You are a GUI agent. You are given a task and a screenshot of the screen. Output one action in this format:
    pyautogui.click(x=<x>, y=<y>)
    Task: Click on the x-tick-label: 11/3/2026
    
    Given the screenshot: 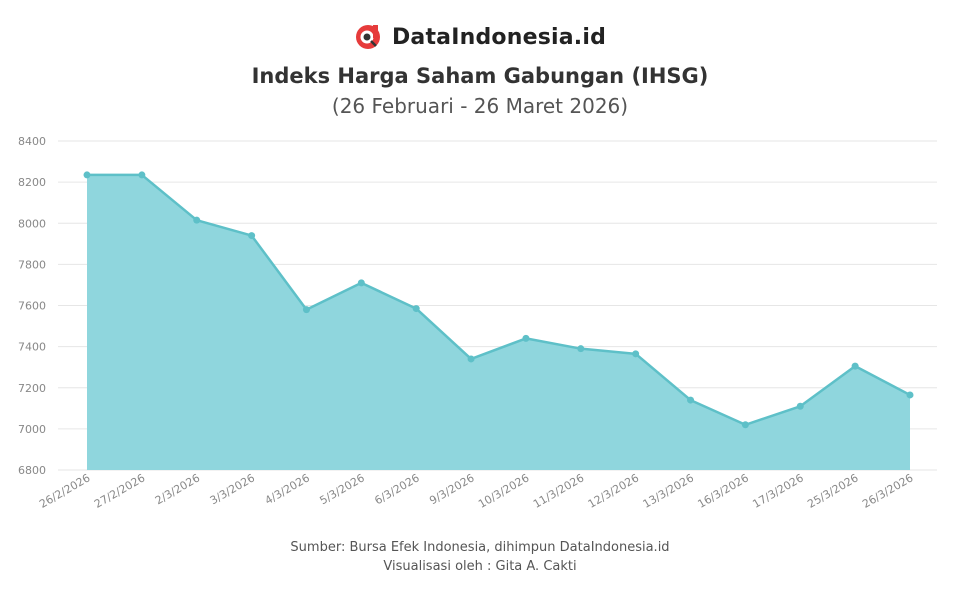 What is the action you would take?
    pyautogui.click(x=558, y=490)
    